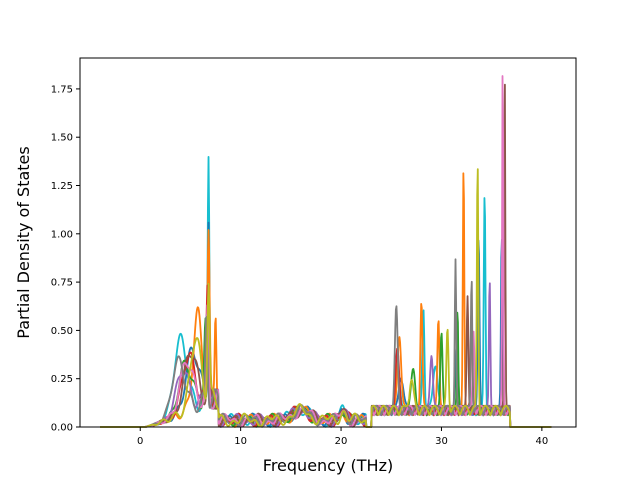 The image size is (640, 480). Describe the element at coordinates (65, 259) in the screenshot. I see `y-axis-ticks: 0.00 0.25 0.50 0.75 1.00 1.25 1.50 1.75` at that location.